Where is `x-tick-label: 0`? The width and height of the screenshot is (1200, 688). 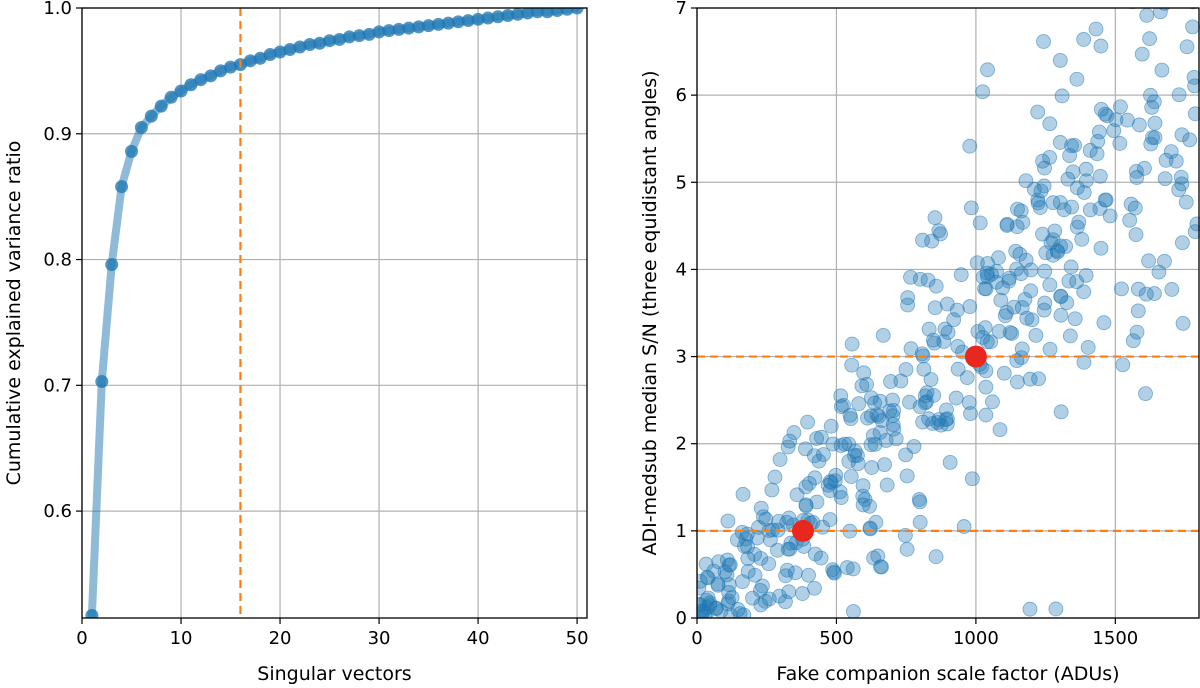
x-tick-label: 0 is located at coordinates (696, 638).